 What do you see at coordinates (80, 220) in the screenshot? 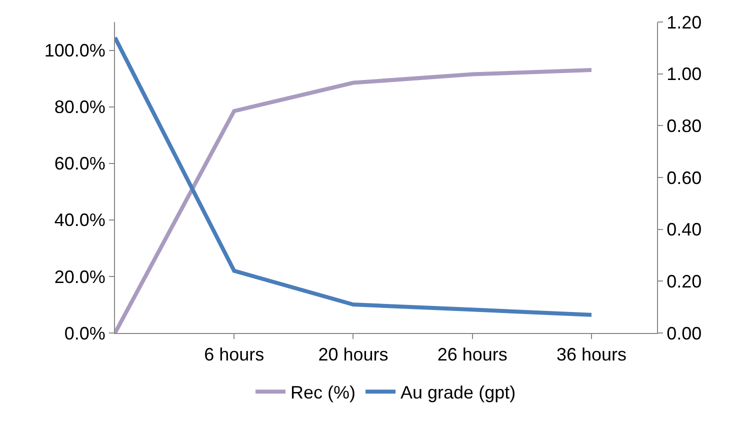
I see `y-tick-label: 40.0%` at bounding box center [80, 220].